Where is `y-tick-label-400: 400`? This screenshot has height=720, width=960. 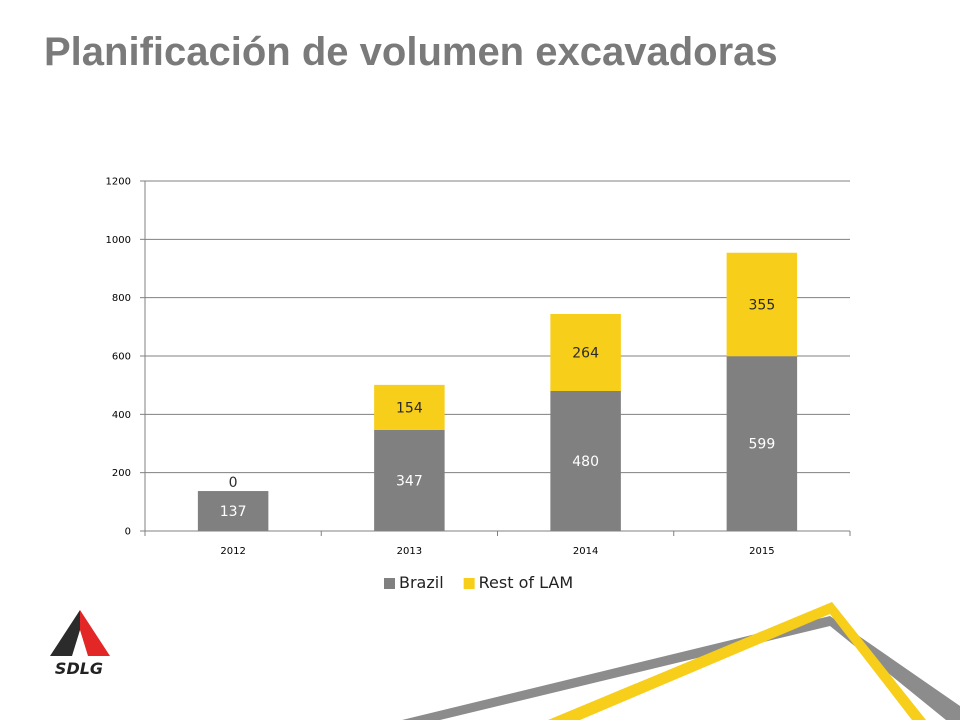 y-tick-label-400: 400 is located at coordinates (121, 415).